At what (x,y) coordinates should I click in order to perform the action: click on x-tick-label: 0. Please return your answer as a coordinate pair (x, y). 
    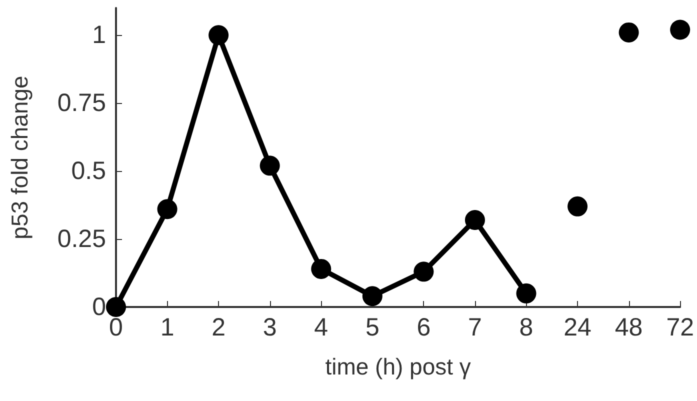
    Looking at the image, I should click on (116, 328).